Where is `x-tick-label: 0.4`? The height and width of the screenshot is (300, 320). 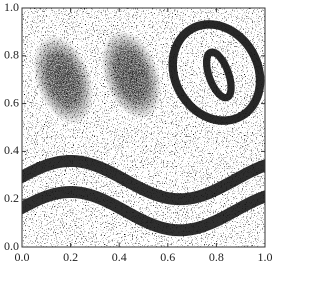 x-tick-label: 0.4 is located at coordinates (119, 257).